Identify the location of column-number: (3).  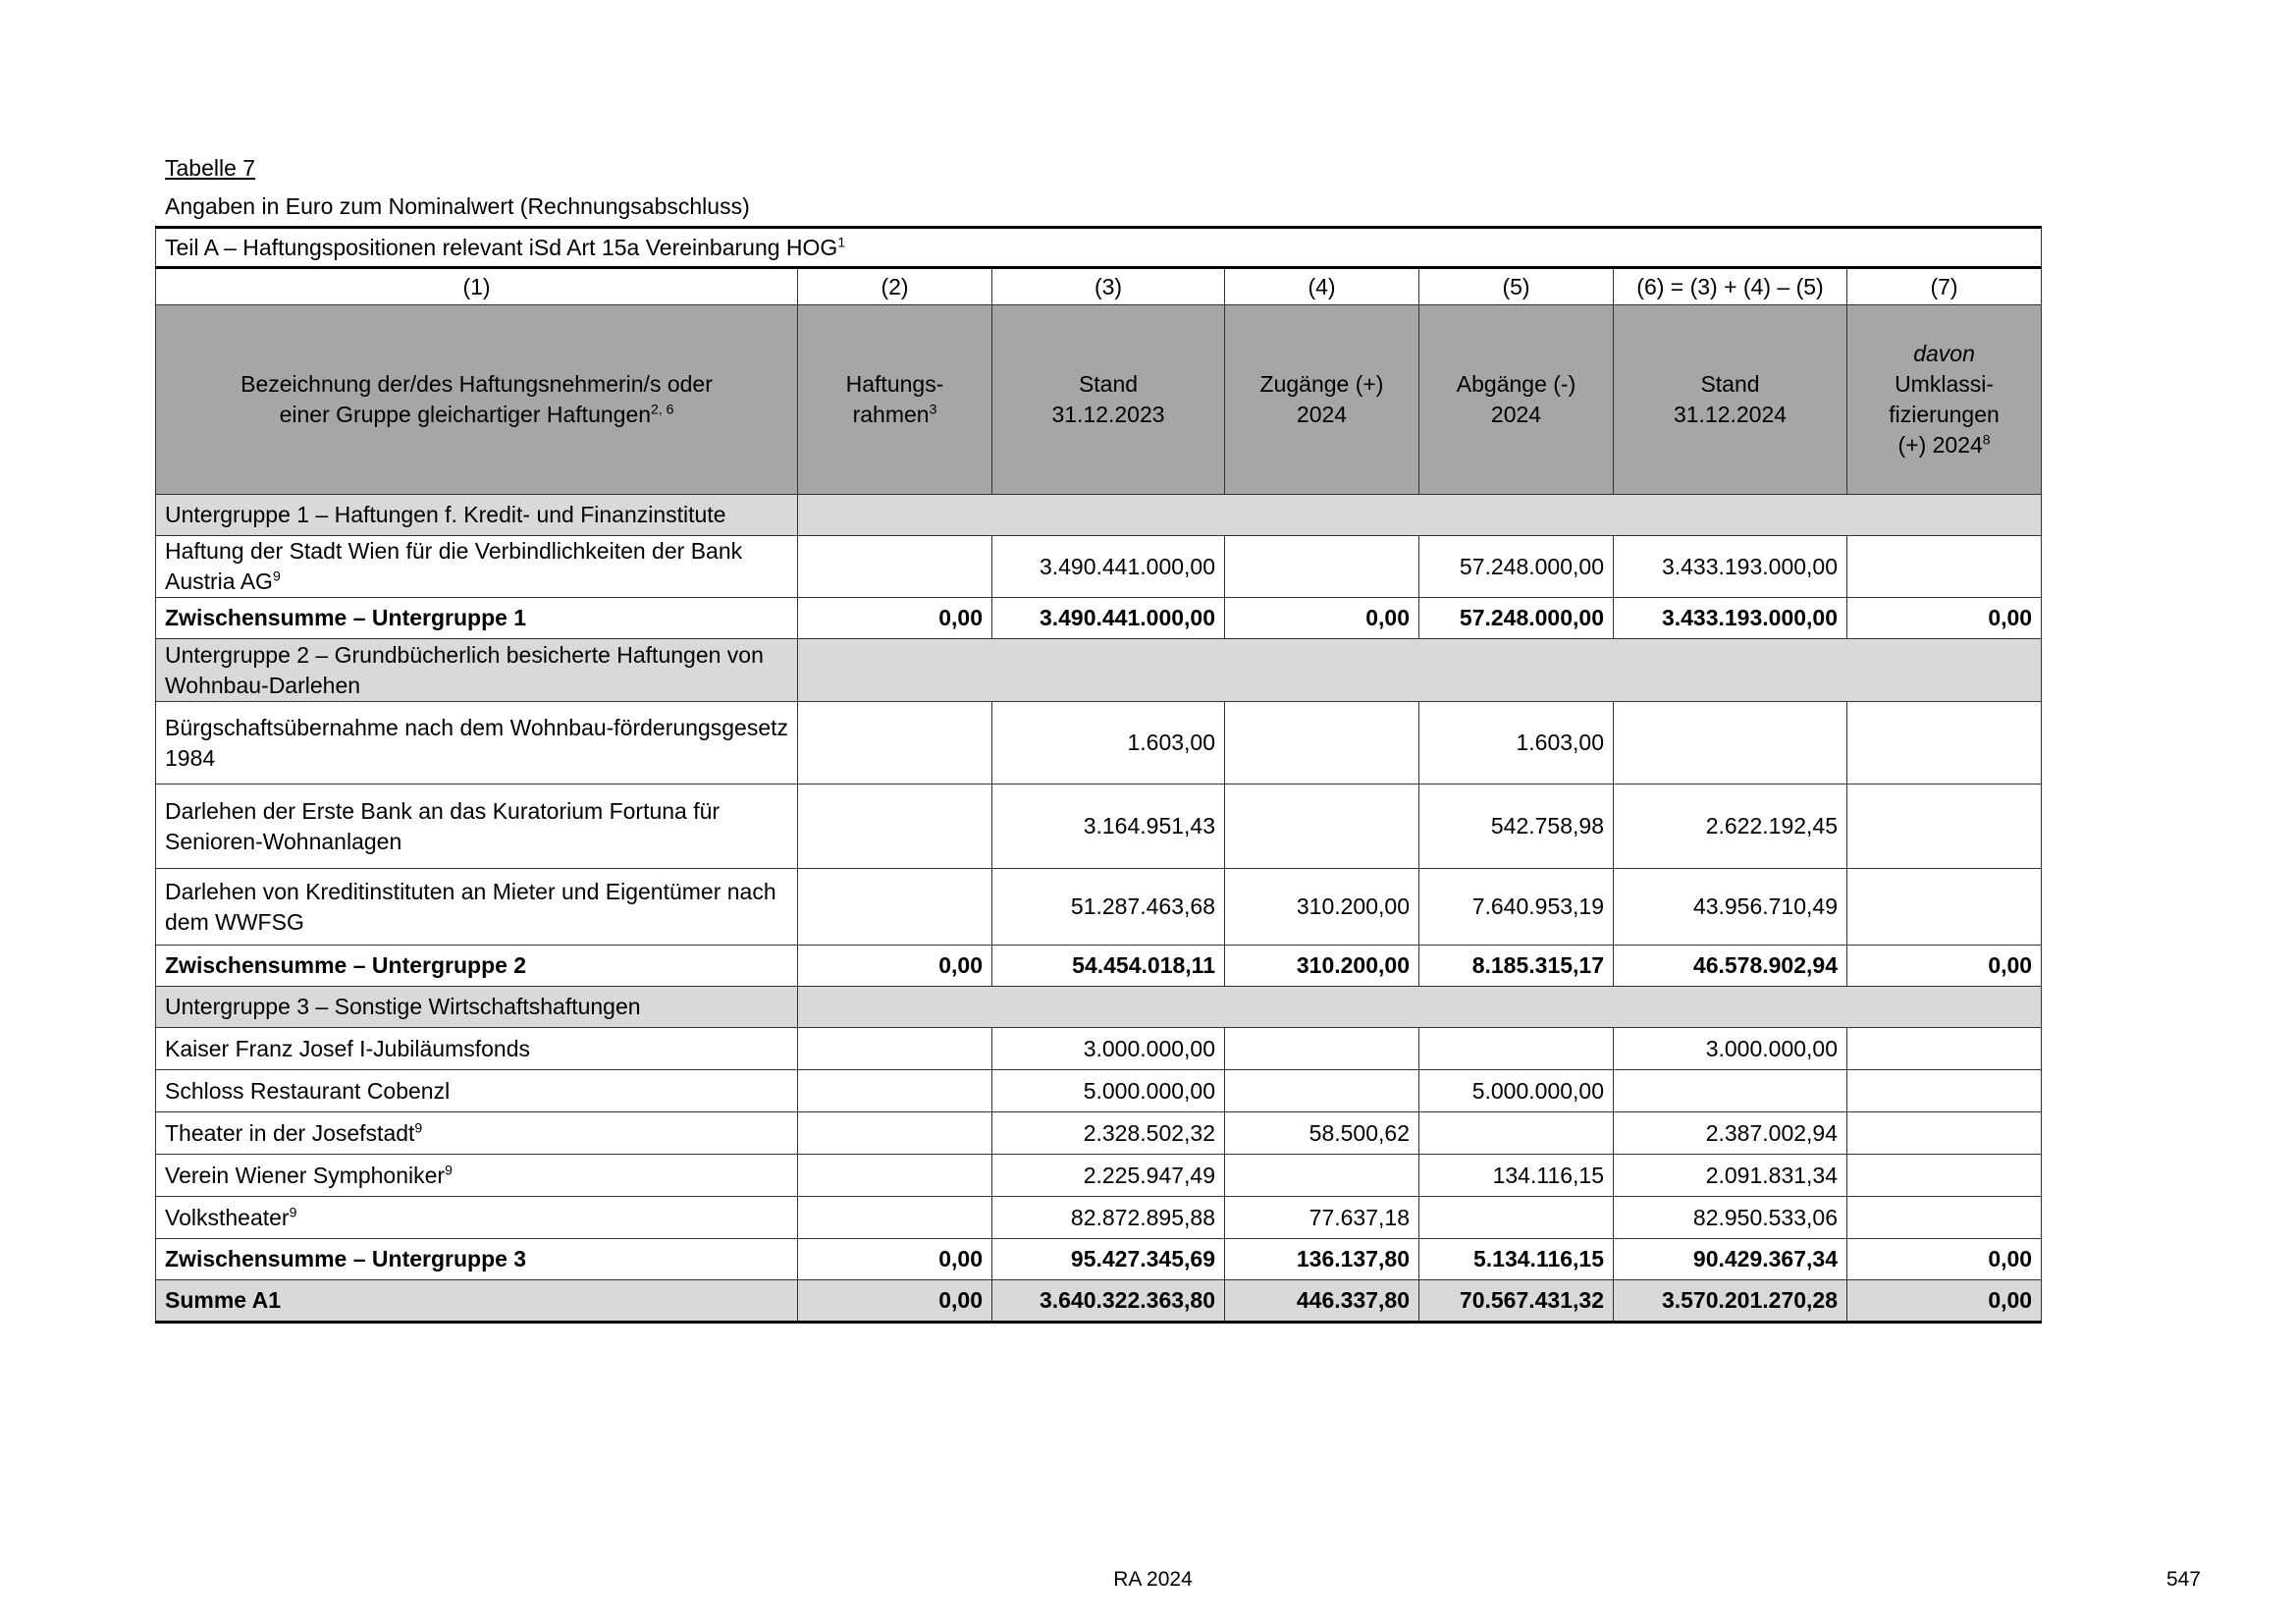
(1108, 285).